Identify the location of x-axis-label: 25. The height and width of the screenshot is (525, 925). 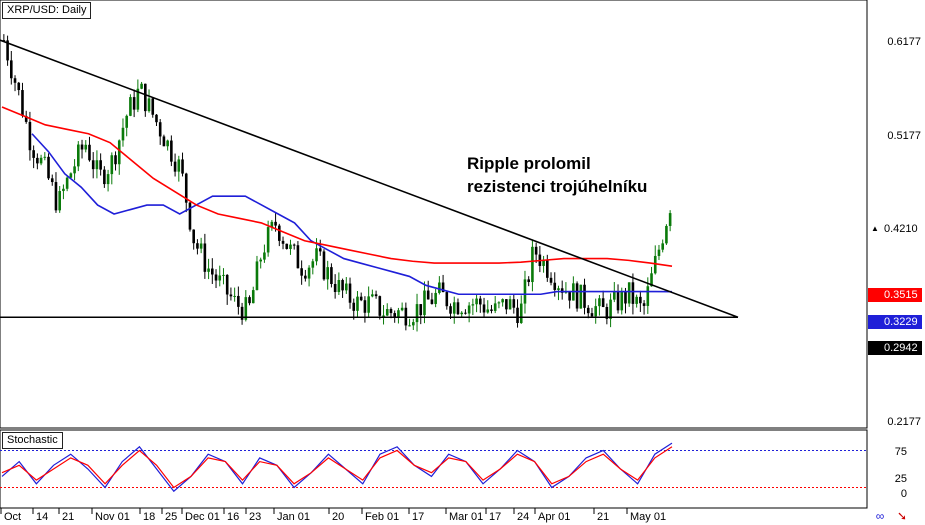
(171, 517).